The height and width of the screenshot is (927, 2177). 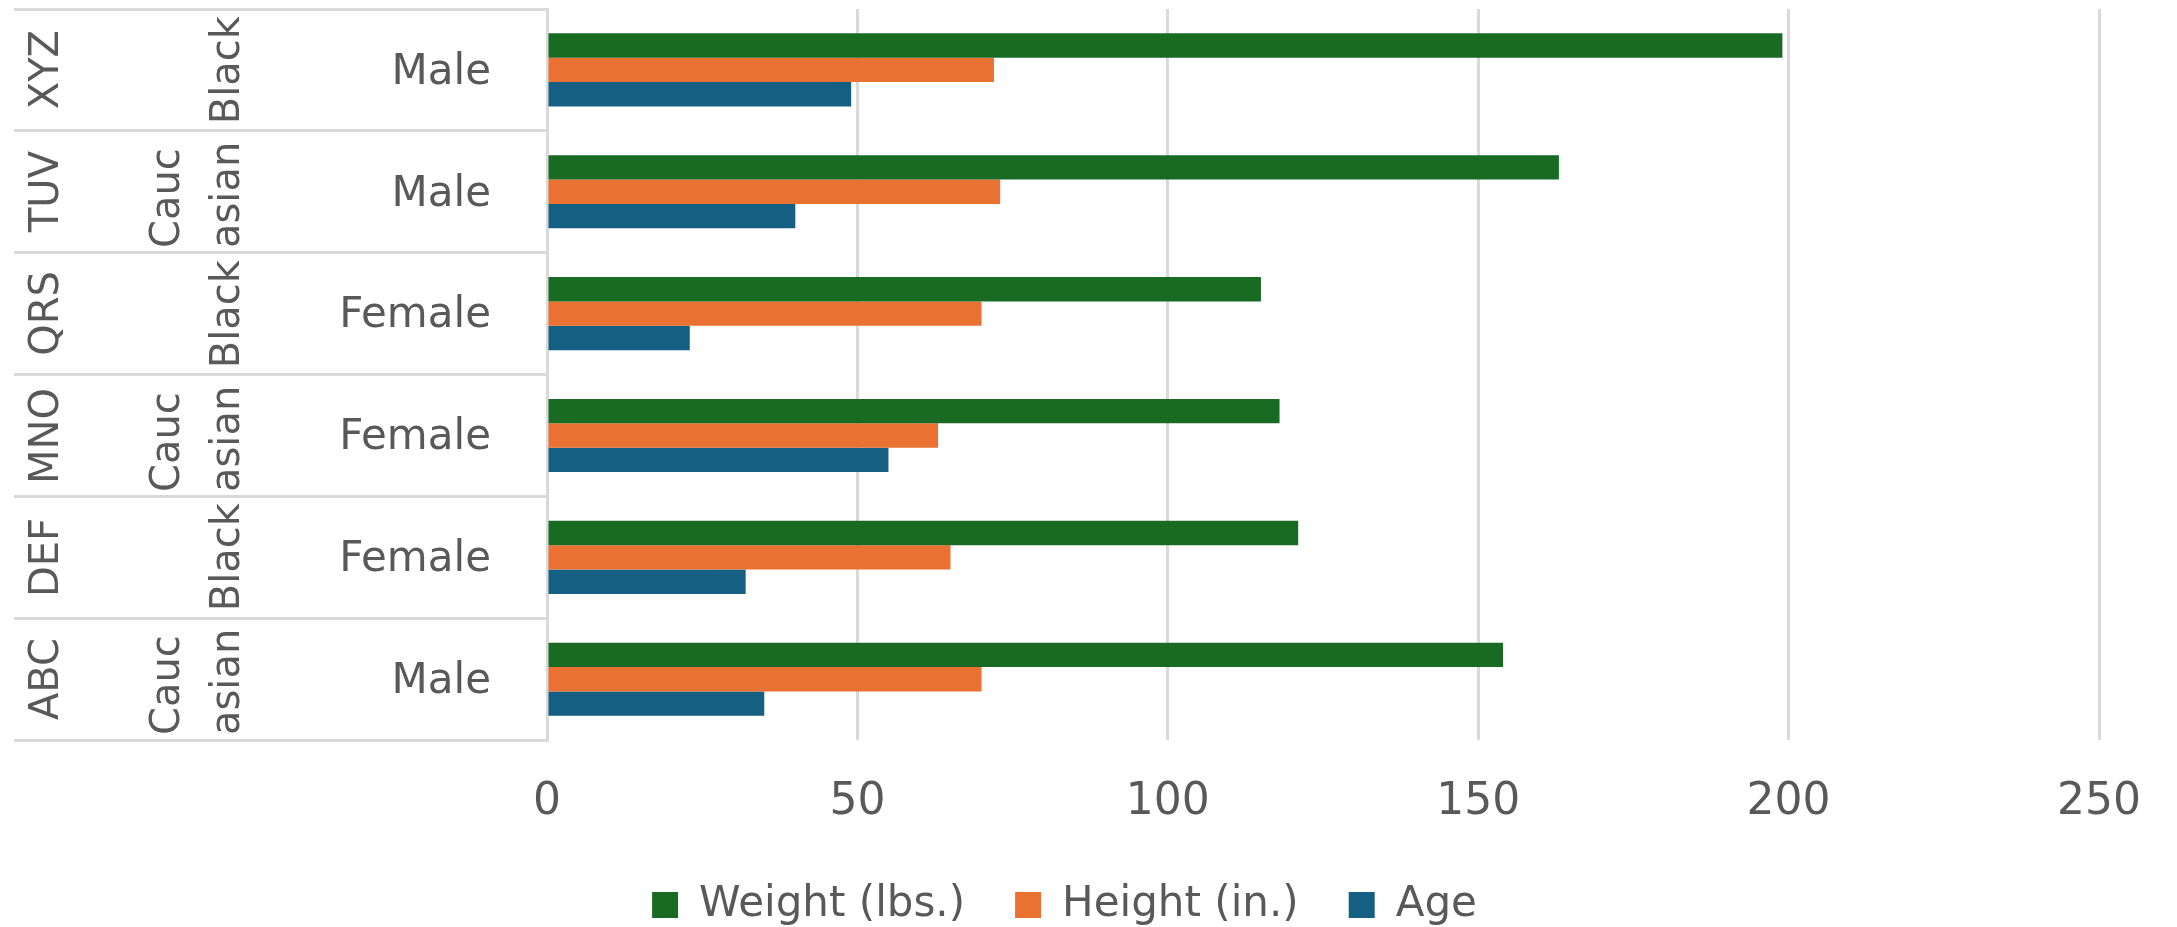 What do you see at coordinates (44, 70) in the screenshot?
I see `category-label: XYZ` at bounding box center [44, 70].